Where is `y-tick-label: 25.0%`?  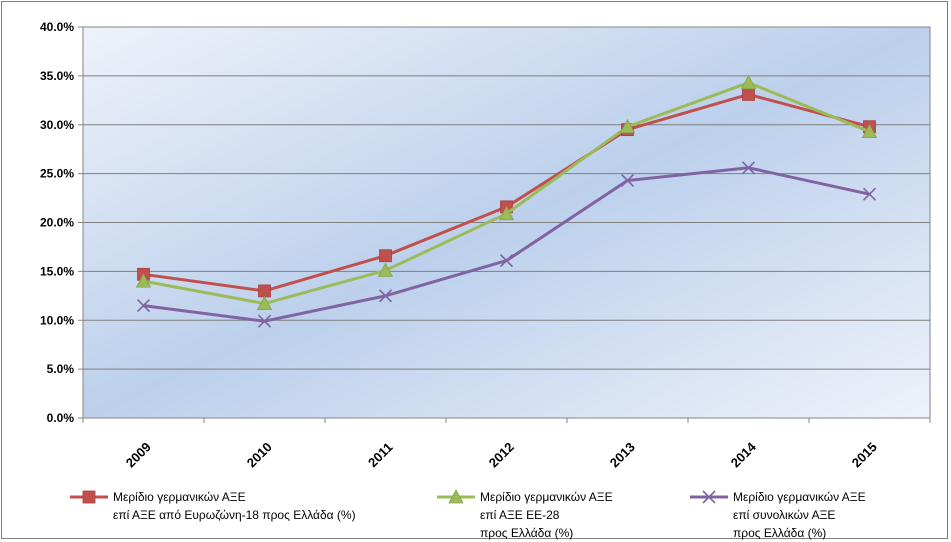
y-tick-label: 25.0% is located at coordinates (57, 174).